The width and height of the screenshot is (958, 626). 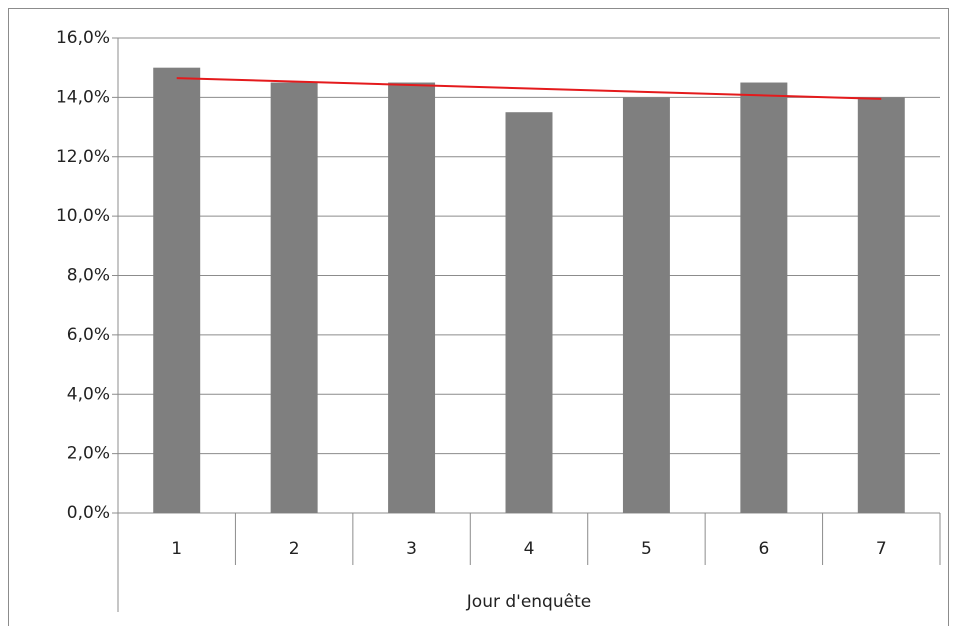 I want to click on y-tick-label: 10,0%, so click(x=83, y=216).